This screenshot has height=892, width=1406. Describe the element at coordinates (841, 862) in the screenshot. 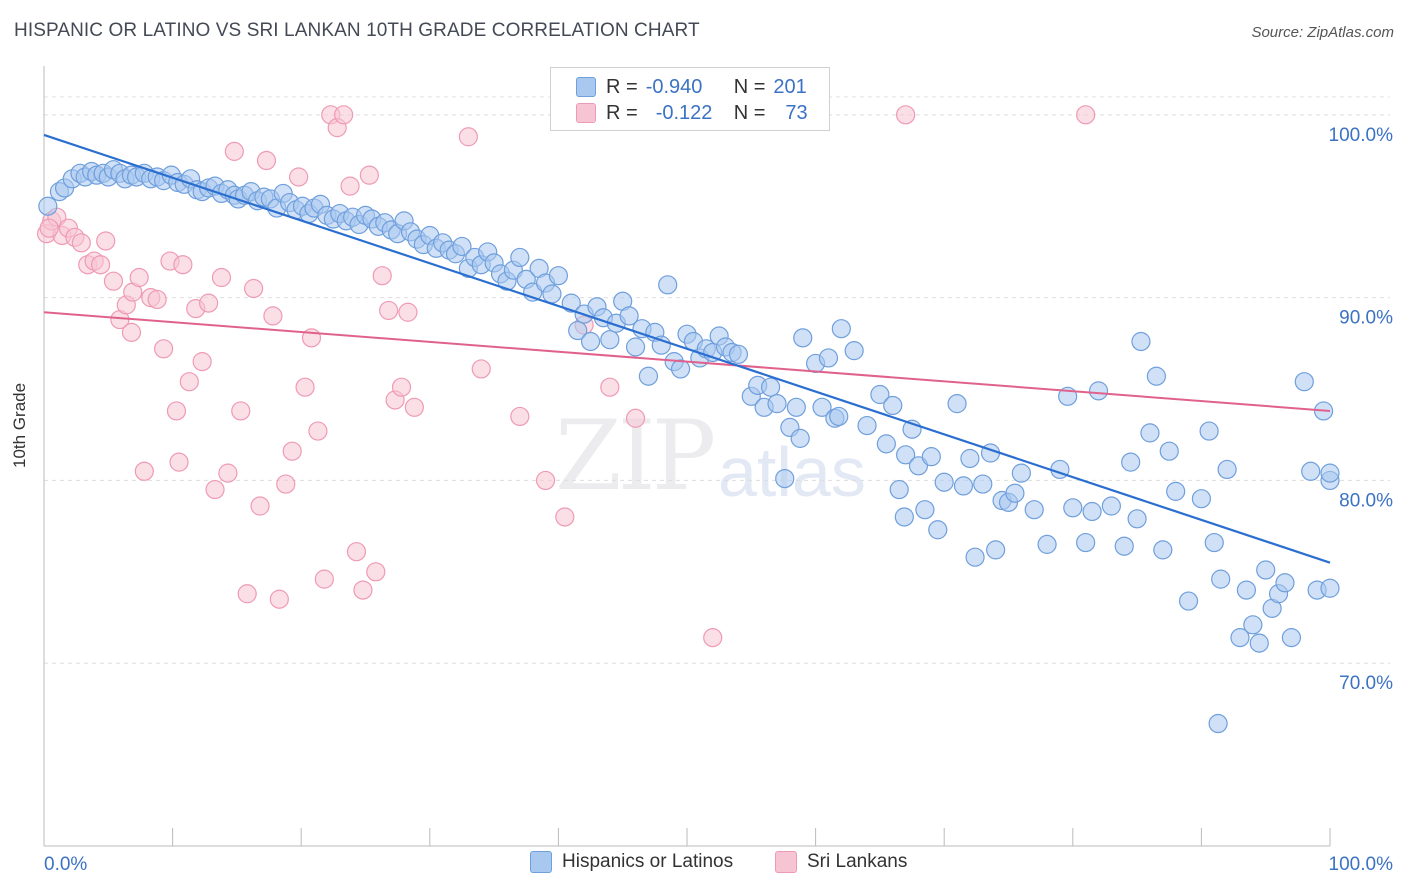

I see `bottom-legend-sri-lankans: Sri Lankans` at that location.